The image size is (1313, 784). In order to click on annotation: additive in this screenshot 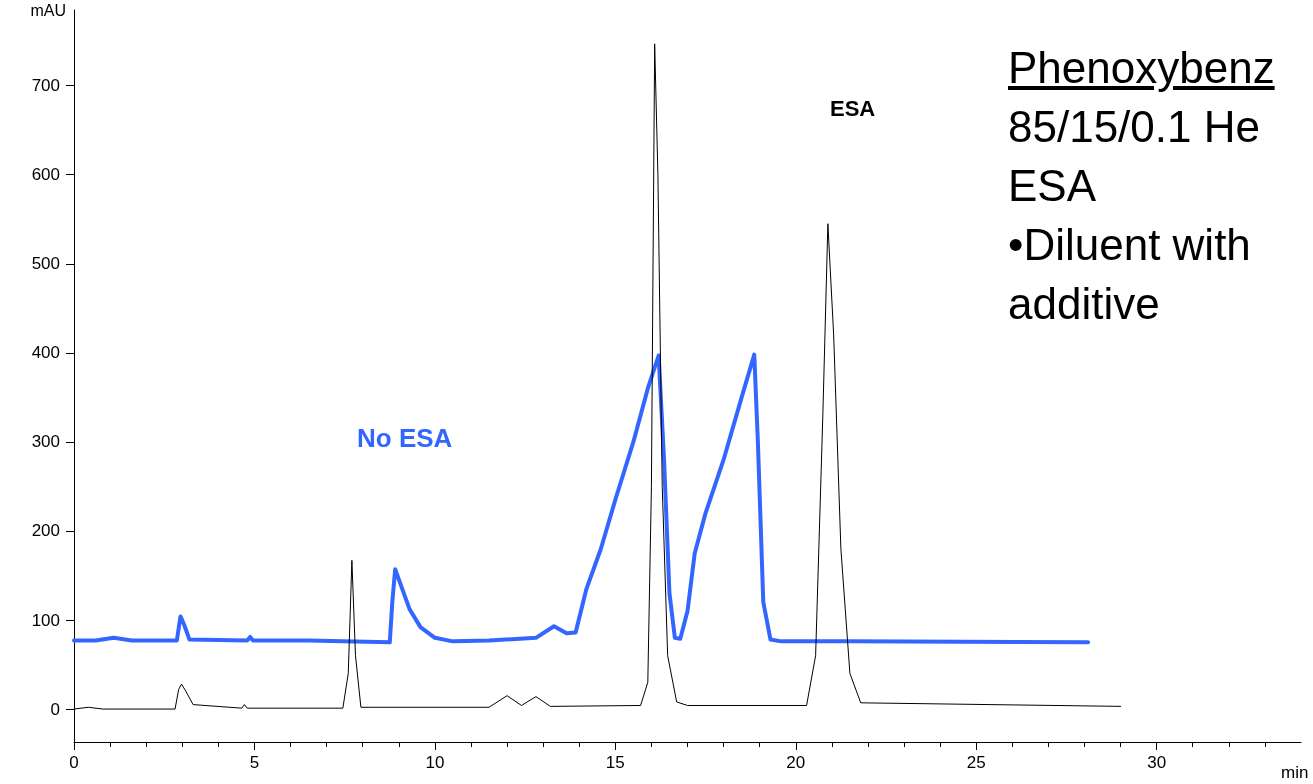, I will do `click(1084, 304)`.